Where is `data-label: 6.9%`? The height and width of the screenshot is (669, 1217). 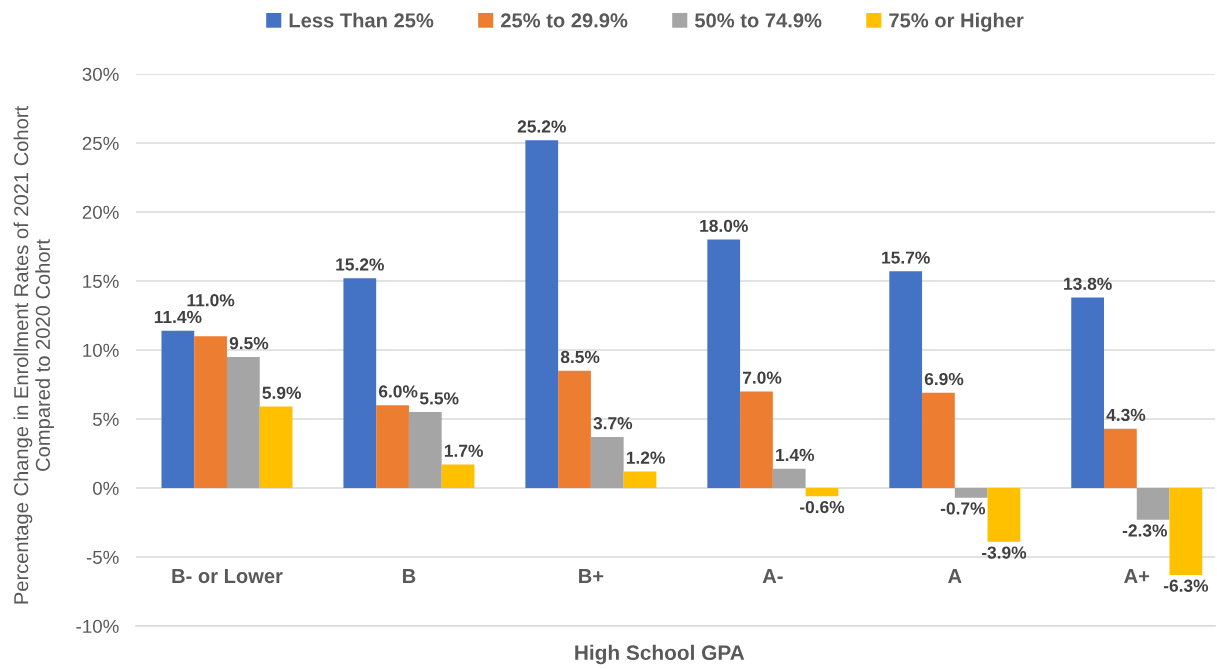 data-label: 6.9% is located at coordinates (944, 379).